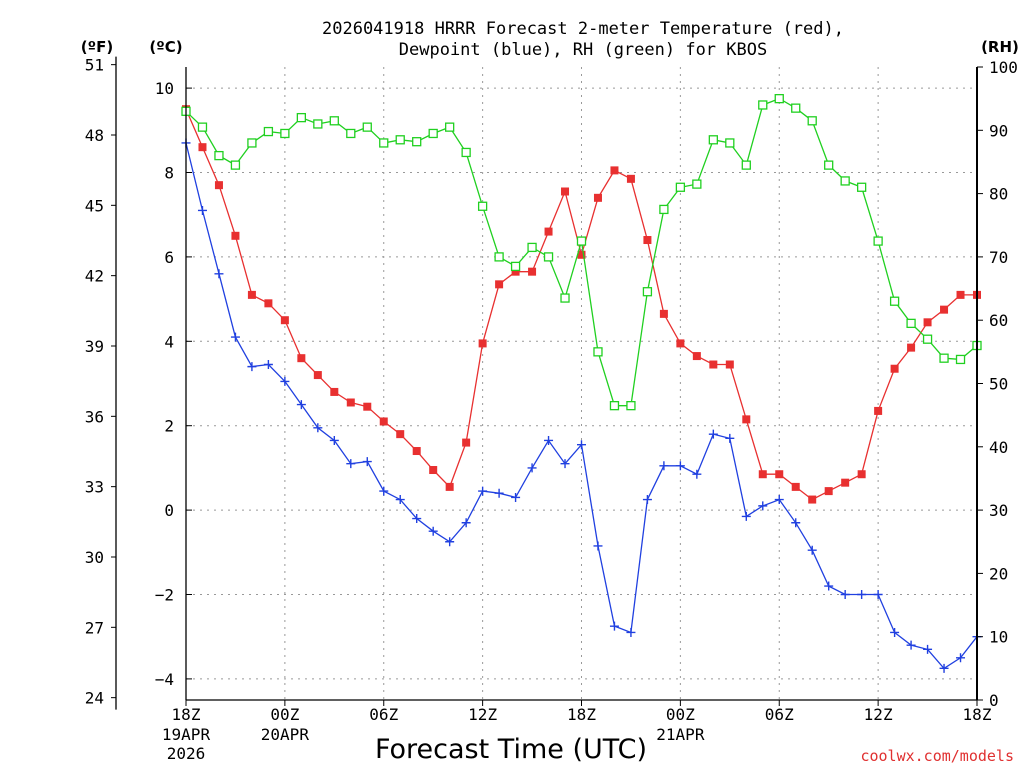 This screenshot has height=768, width=1024. Describe the element at coordinates (169, 173) in the screenshot. I see `celsius-tick-label: 8` at that location.